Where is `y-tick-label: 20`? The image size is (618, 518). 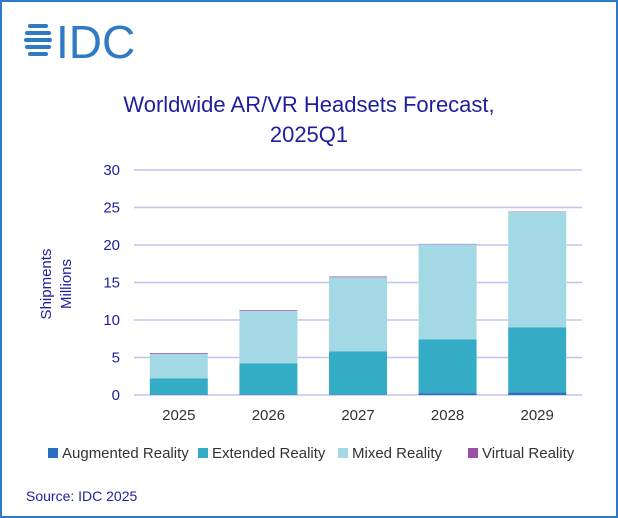 y-tick-label: 20 is located at coordinates (111, 245).